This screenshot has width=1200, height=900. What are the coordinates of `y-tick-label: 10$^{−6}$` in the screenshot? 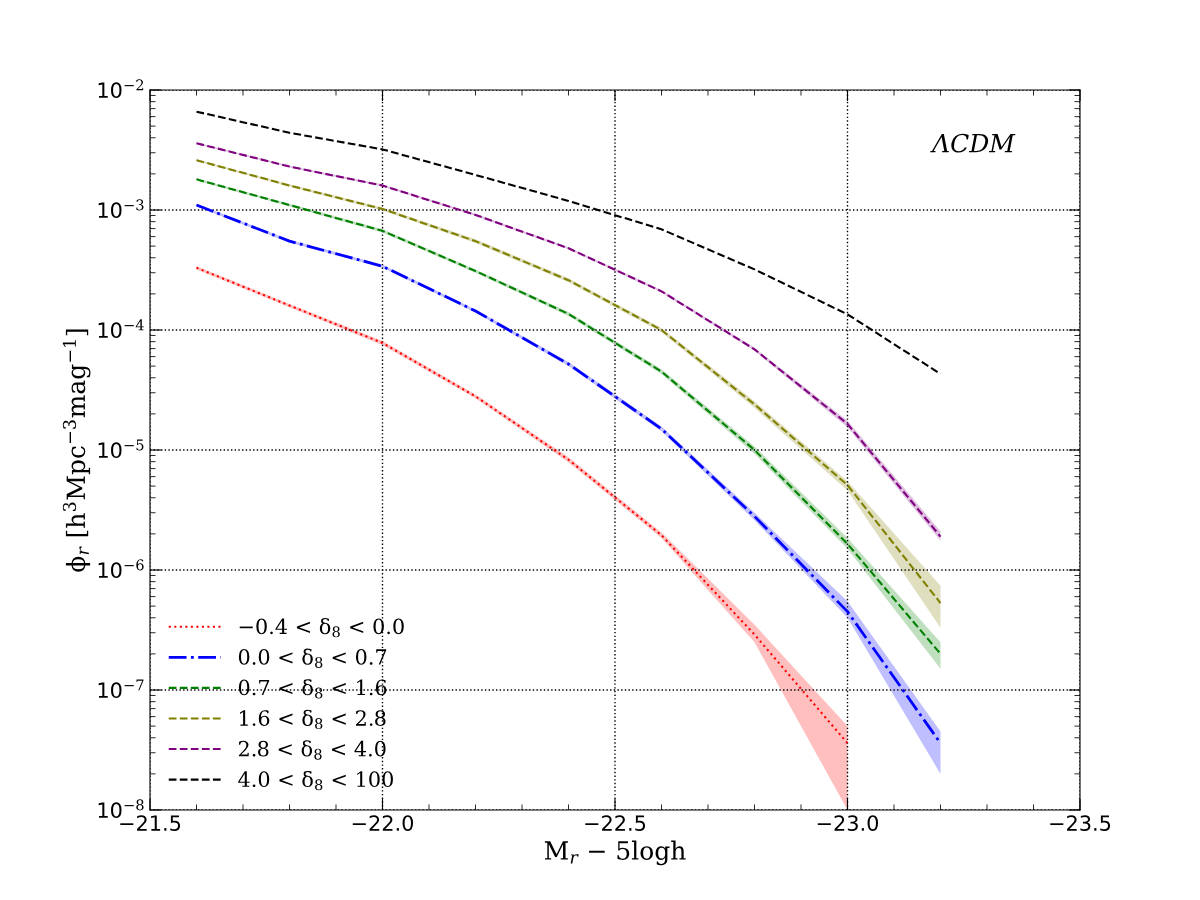 It's located at (121, 569).